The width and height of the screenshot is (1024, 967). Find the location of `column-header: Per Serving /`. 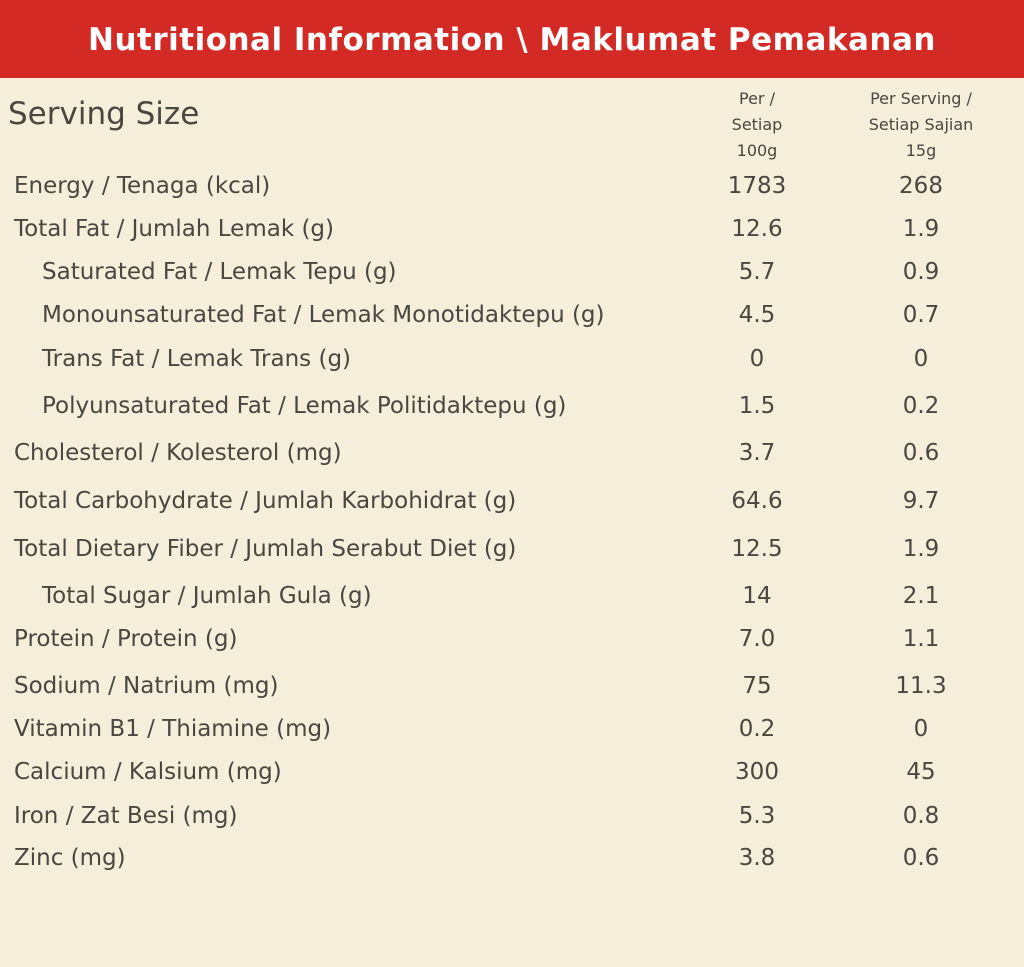

column-header: Per Serving / is located at coordinates (921, 98).